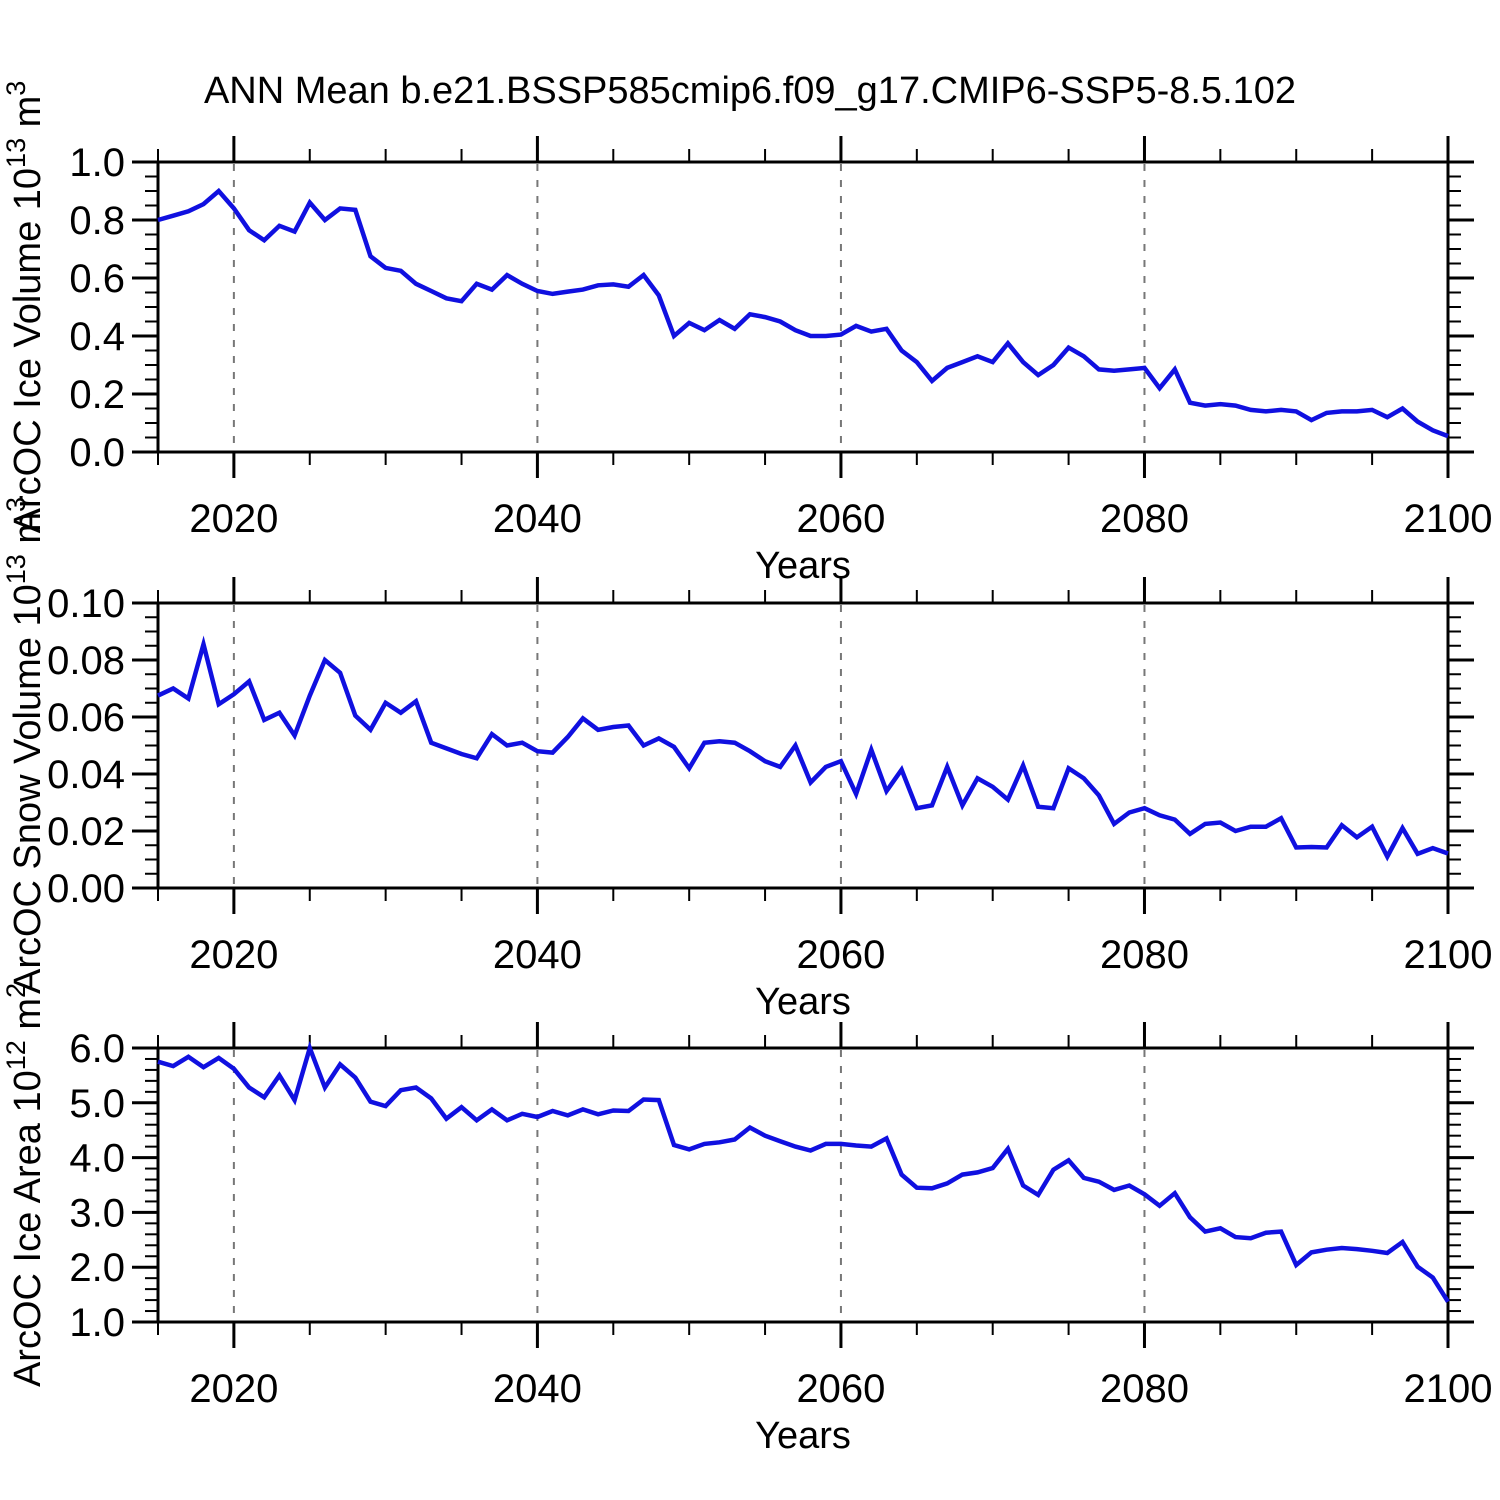  What do you see at coordinates (97, 1159) in the screenshot?
I see `y-tick-label: 4.0` at bounding box center [97, 1159].